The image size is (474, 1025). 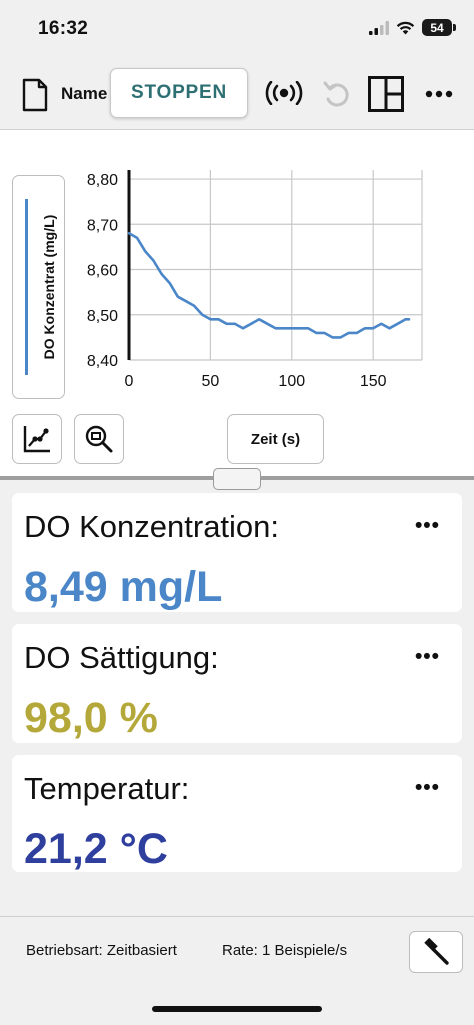 I want to click on meter-value: 8,49 mg/L, so click(x=123, y=587).